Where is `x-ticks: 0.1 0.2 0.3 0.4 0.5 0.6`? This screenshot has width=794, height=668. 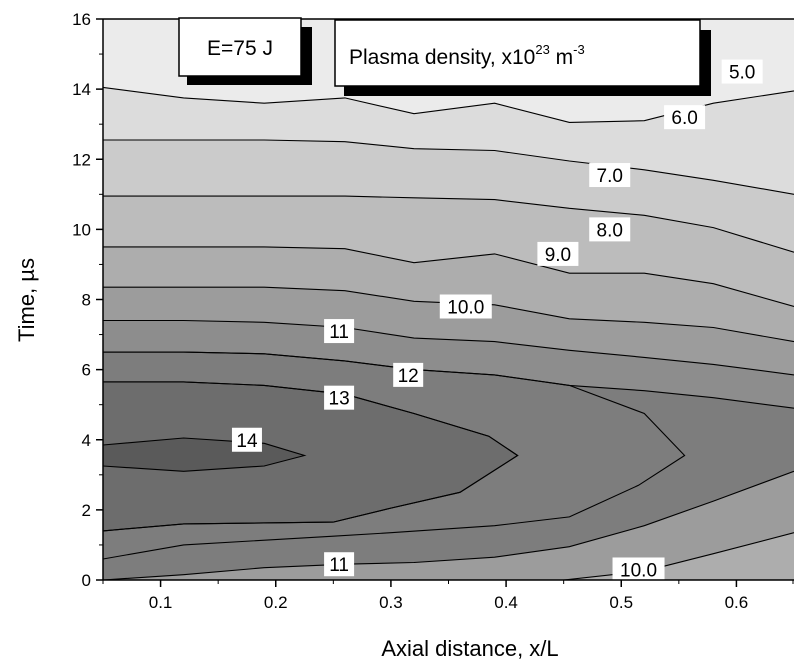
x-ticks: 0.1 0.2 0.3 0.4 0.5 0.6 is located at coordinates (448, 596).